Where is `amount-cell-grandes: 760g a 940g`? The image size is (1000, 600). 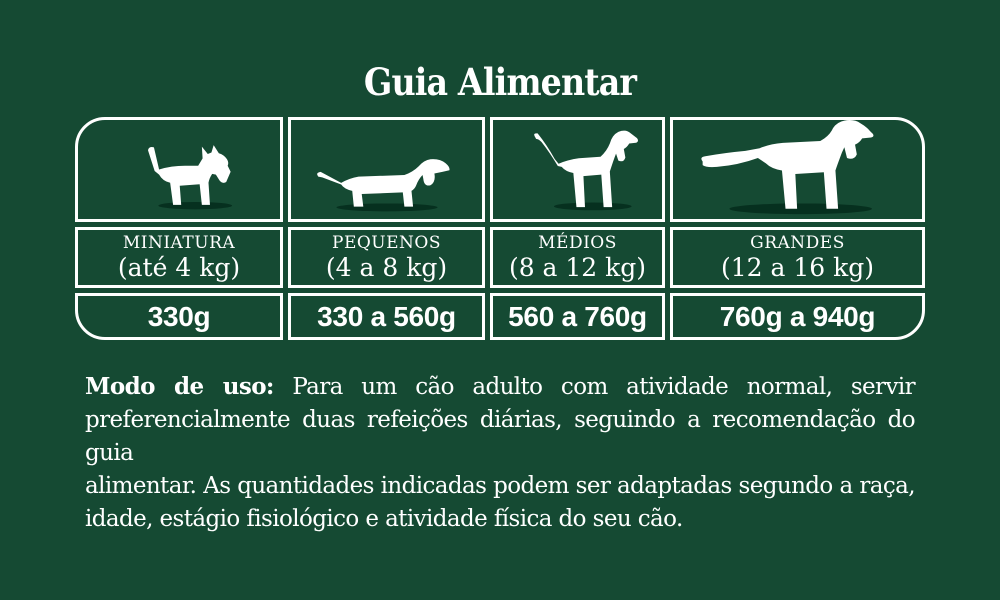 amount-cell-grandes: 760g a 940g is located at coordinates (797, 316).